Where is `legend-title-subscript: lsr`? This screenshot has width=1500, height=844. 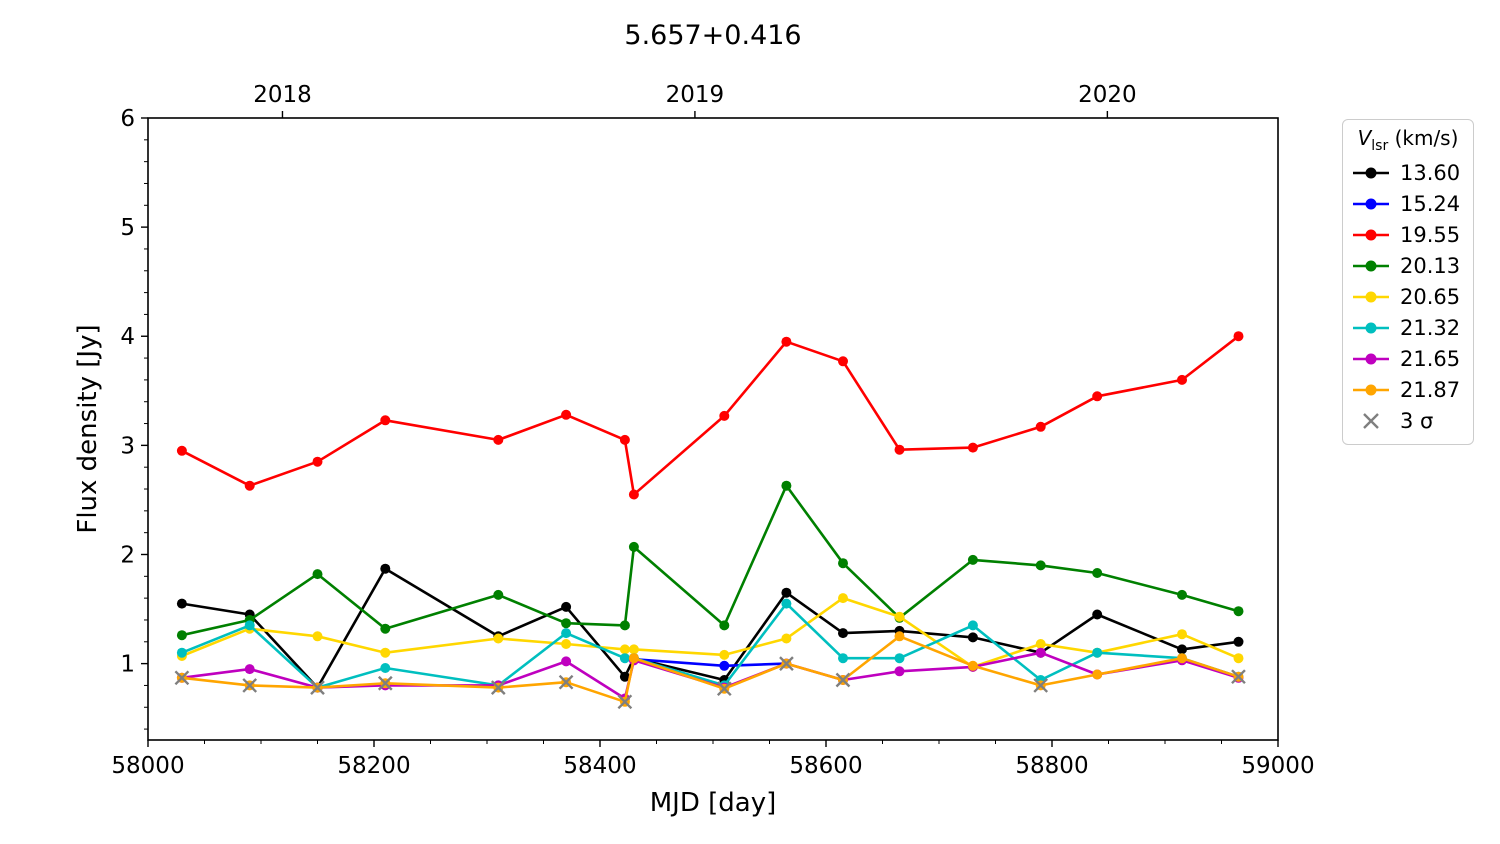
legend-title-subscript: lsr is located at coordinates (1380, 146).